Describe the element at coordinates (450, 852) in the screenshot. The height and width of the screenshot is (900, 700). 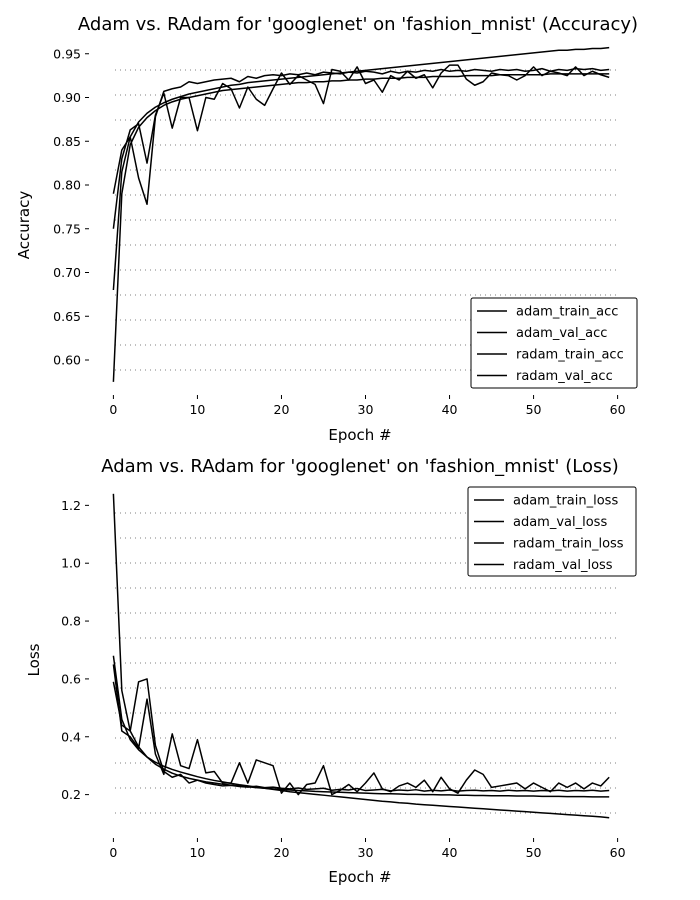
I see `loss-x-tick-label: 40` at that location.